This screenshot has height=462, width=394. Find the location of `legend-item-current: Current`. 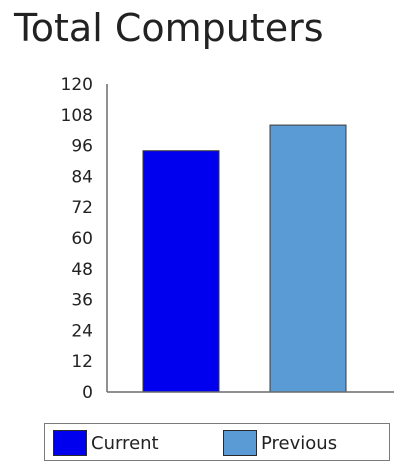

legend-item-current: Current is located at coordinates (106, 443).